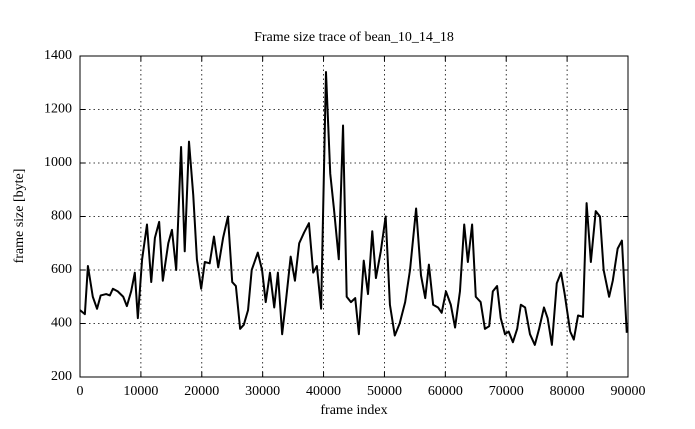  What do you see at coordinates (201, 391) in the screenshot?
I see `x-tick-label: 20000` at bounding box center [201, 391].